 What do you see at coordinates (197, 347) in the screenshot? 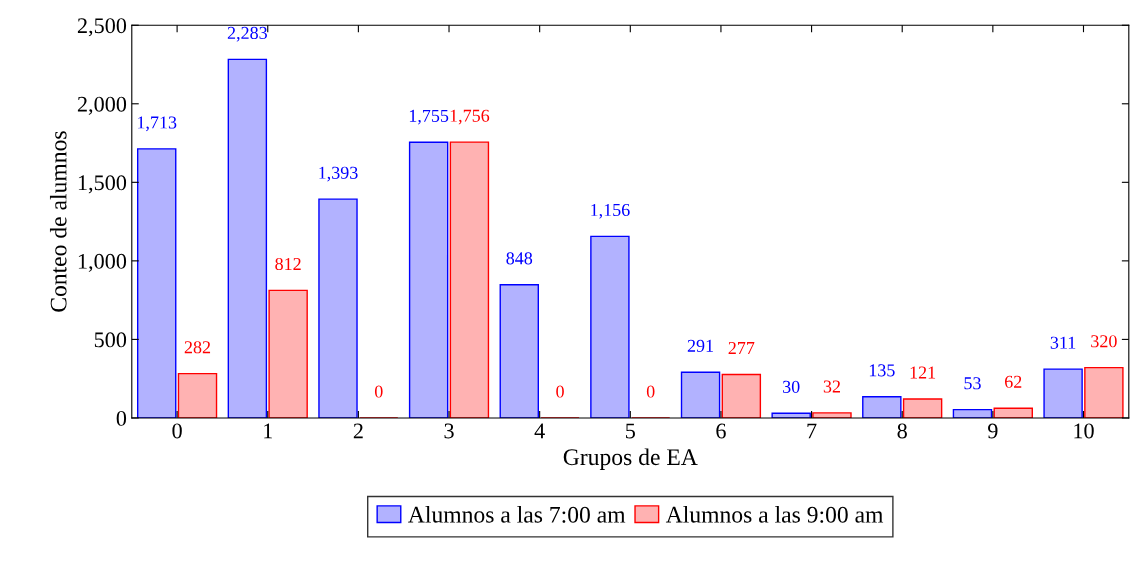
I see `data-label: 282` at bounding box center [197, 347].